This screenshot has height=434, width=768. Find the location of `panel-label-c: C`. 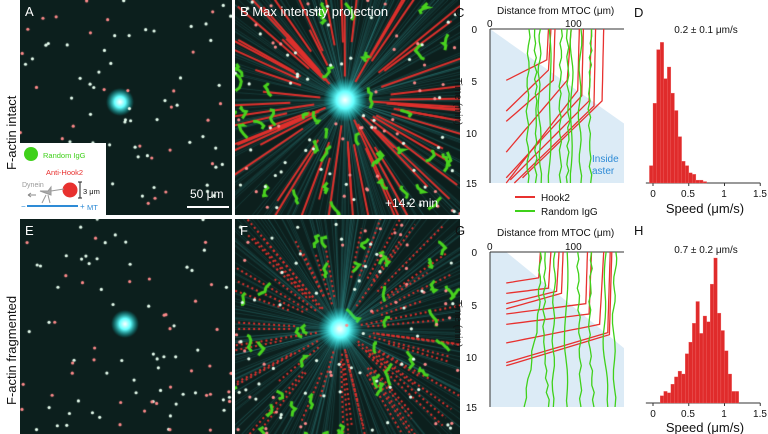

panel-label-c: C is located at coordinates (460, 12).